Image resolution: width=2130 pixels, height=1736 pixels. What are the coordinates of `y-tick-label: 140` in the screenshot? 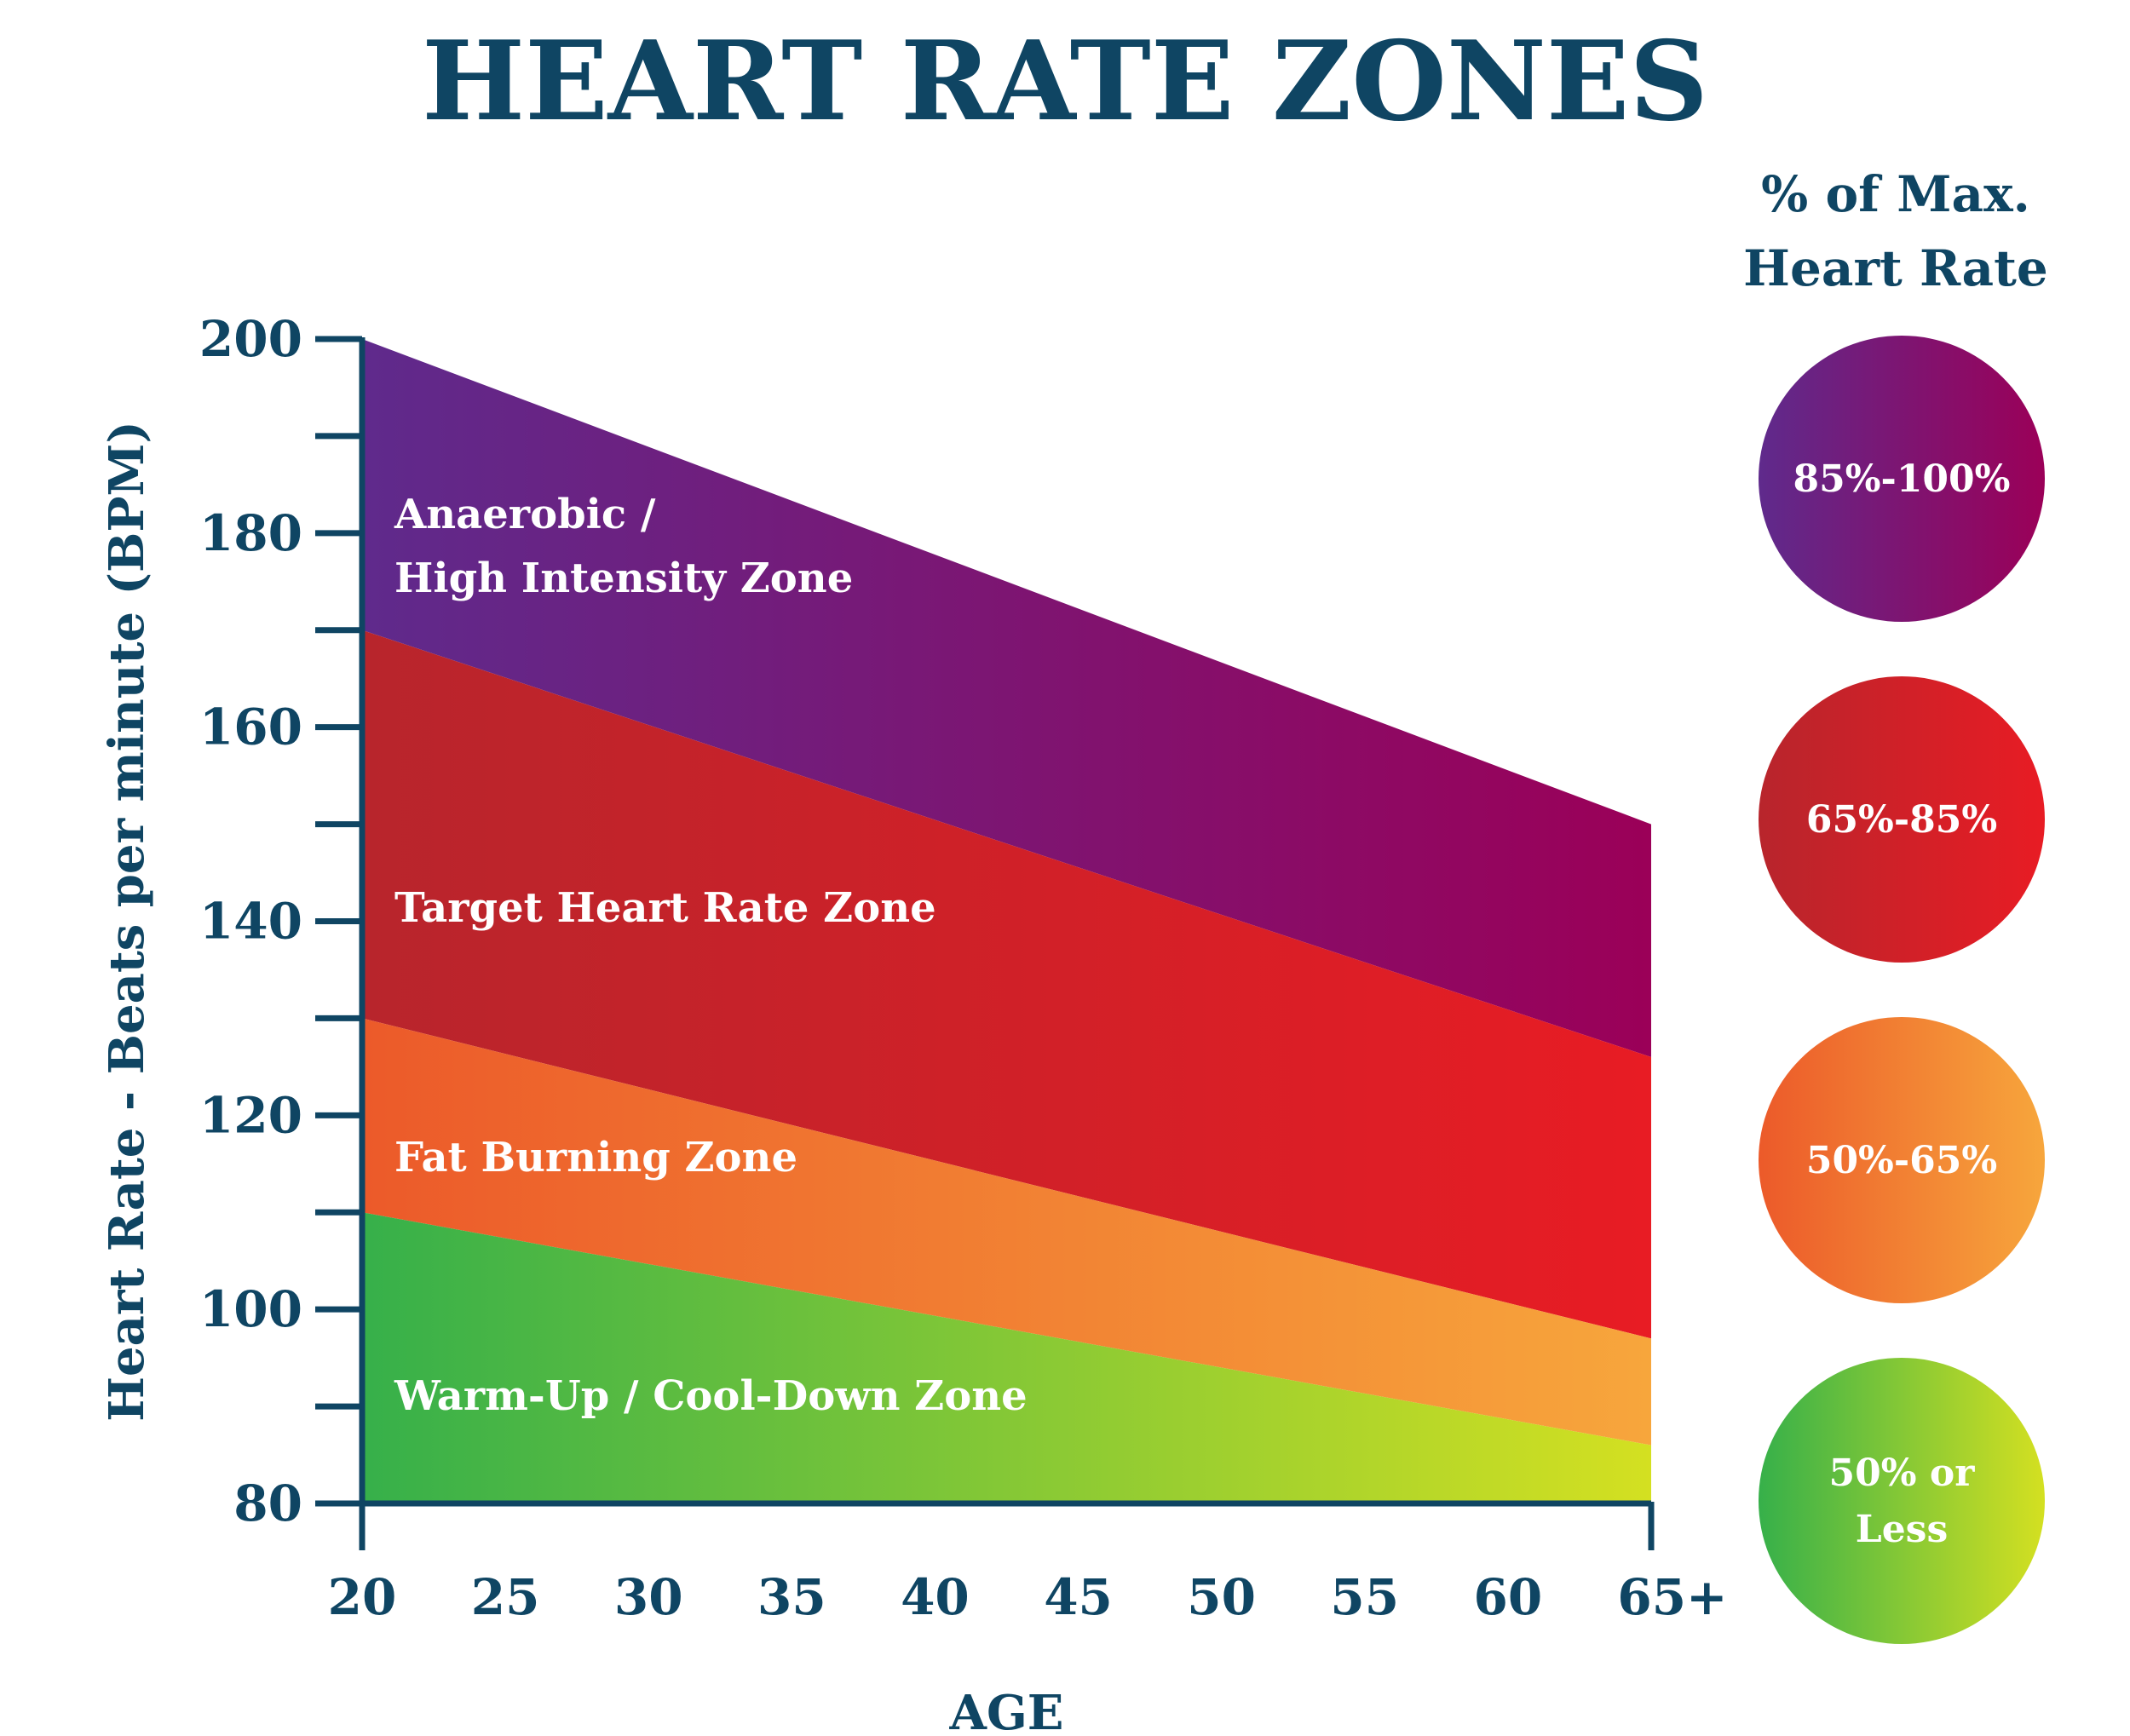 It's located at (250, 922).